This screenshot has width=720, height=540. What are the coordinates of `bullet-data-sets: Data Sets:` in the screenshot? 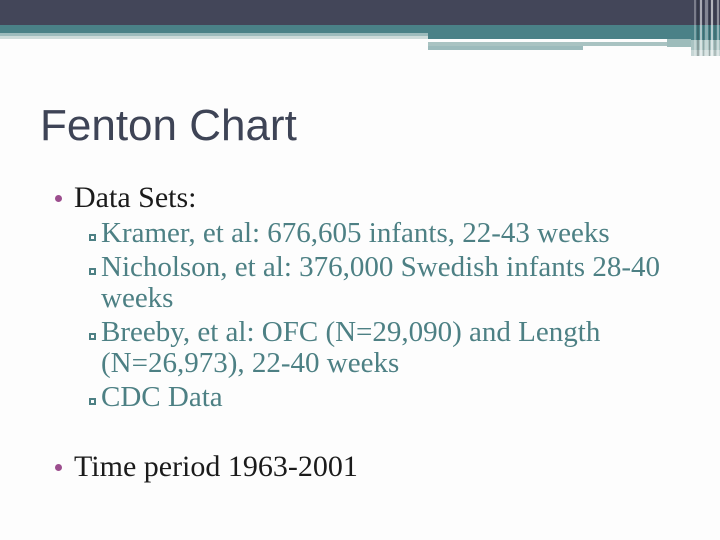 It's located at (135, 197).